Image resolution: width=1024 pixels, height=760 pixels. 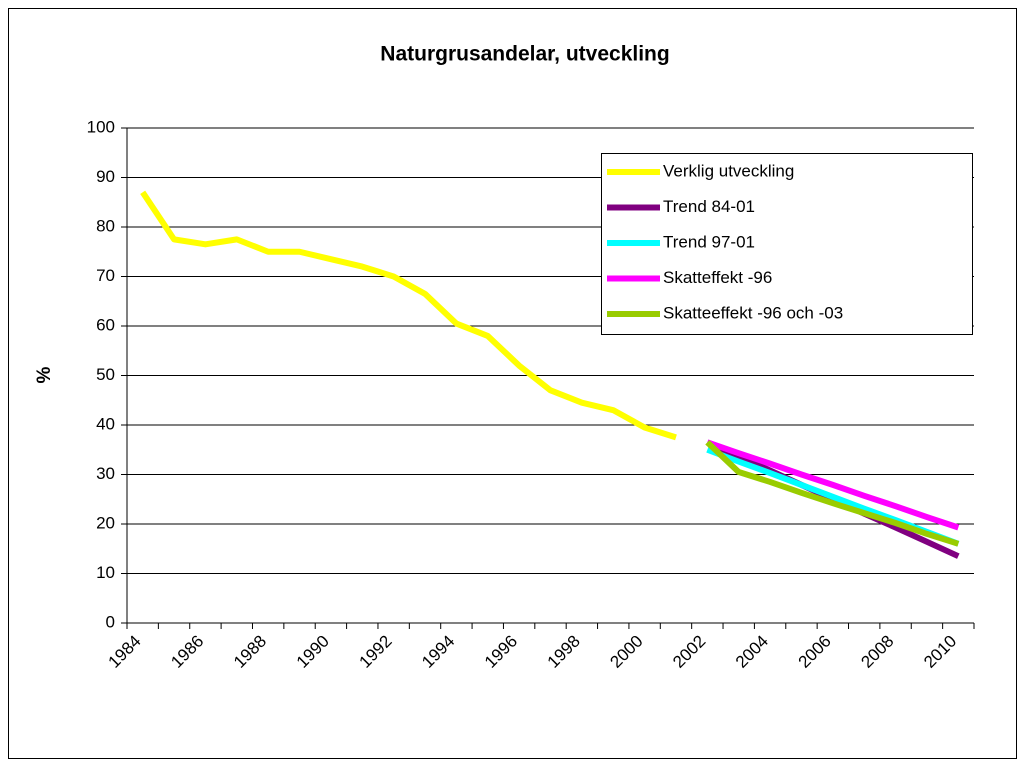 I want to click on legend-label: Skatteeffekt -96 och -03, so click(x=753, y=312).